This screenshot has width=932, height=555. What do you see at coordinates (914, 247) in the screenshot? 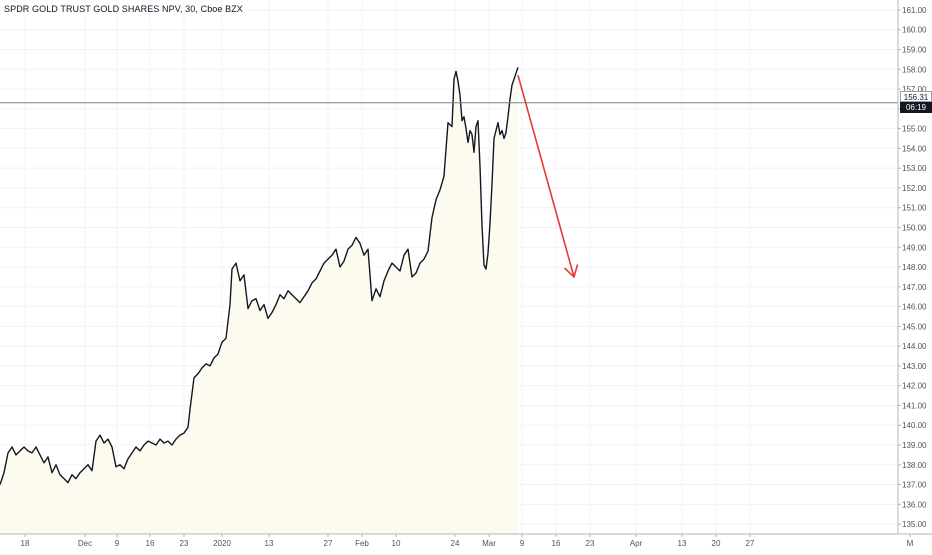
I see `y-tick-label: 149.00` at bounding box center [914, 247].